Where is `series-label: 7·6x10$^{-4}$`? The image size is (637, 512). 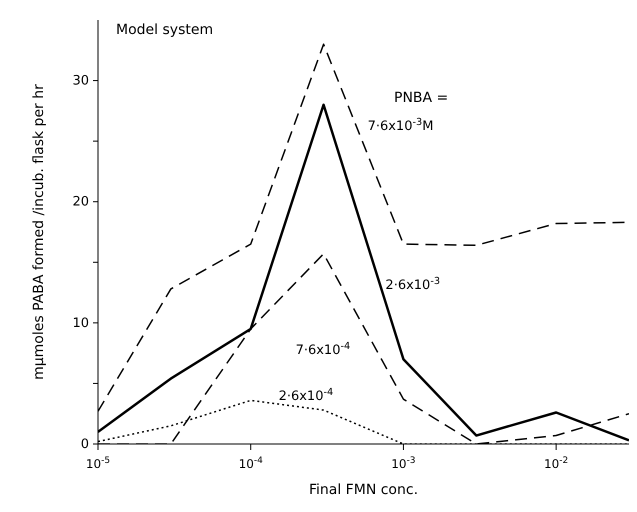
series-label: 7·6x10$^{-4}$ is located at coordinates (323, 349).